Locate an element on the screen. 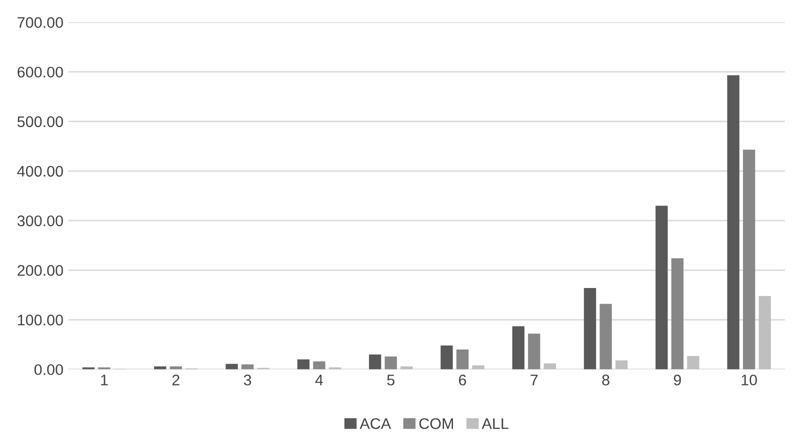 This screenshot has width=805, height=445. legend-label: ALL is located at coordinates (495, 423).